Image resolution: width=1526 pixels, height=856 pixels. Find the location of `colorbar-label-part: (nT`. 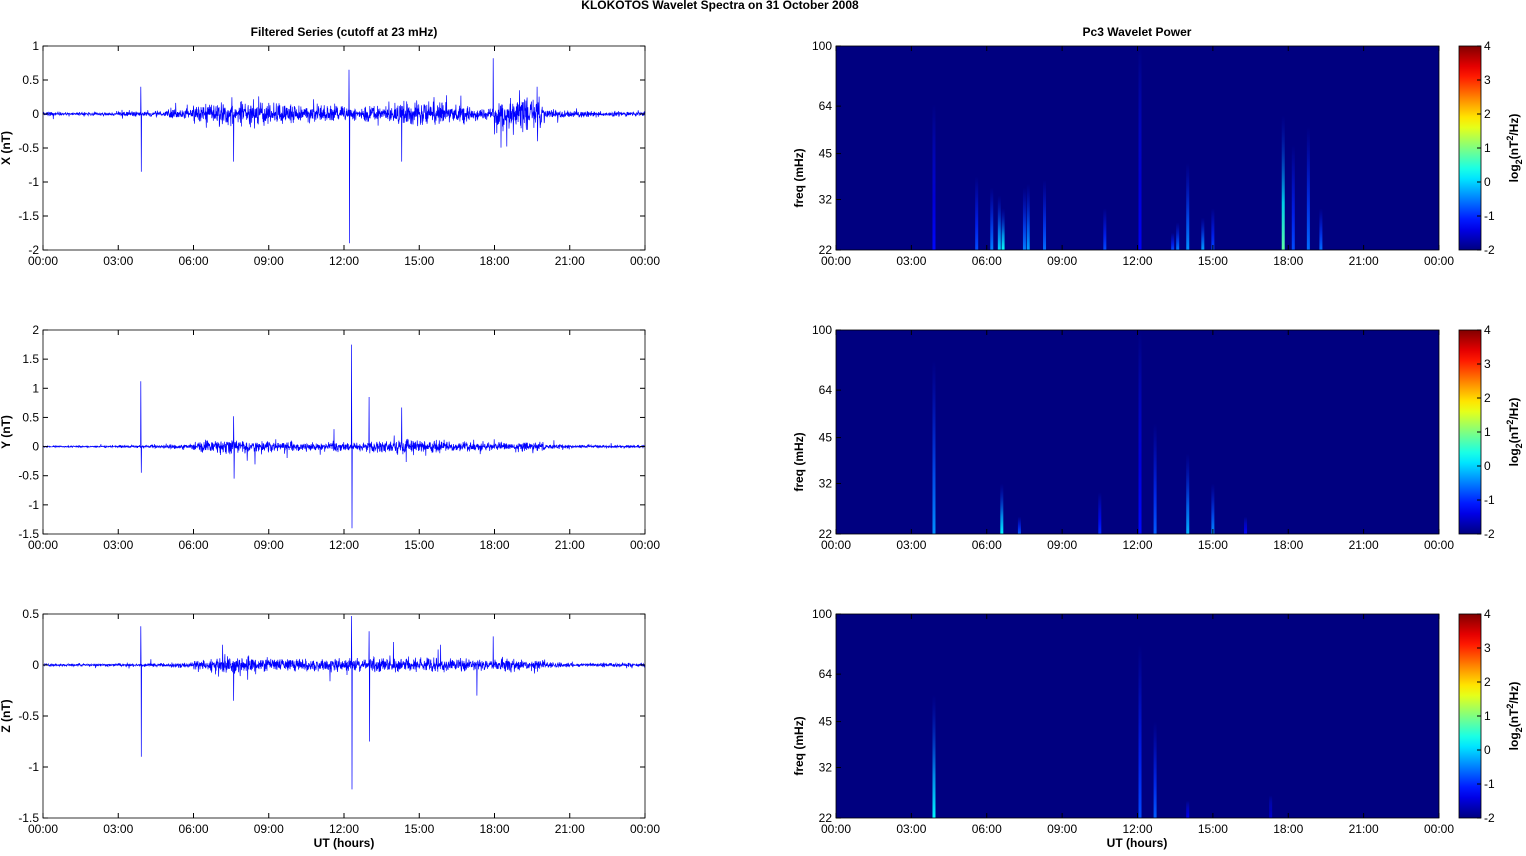

colorbar-label-part: (nT is located at coordinates (1514, 149).